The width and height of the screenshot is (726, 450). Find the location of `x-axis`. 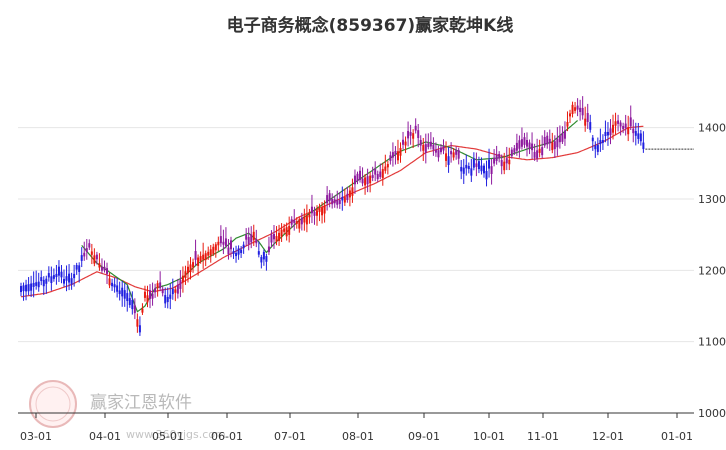

x-axis is located at coordinates (356, 415).